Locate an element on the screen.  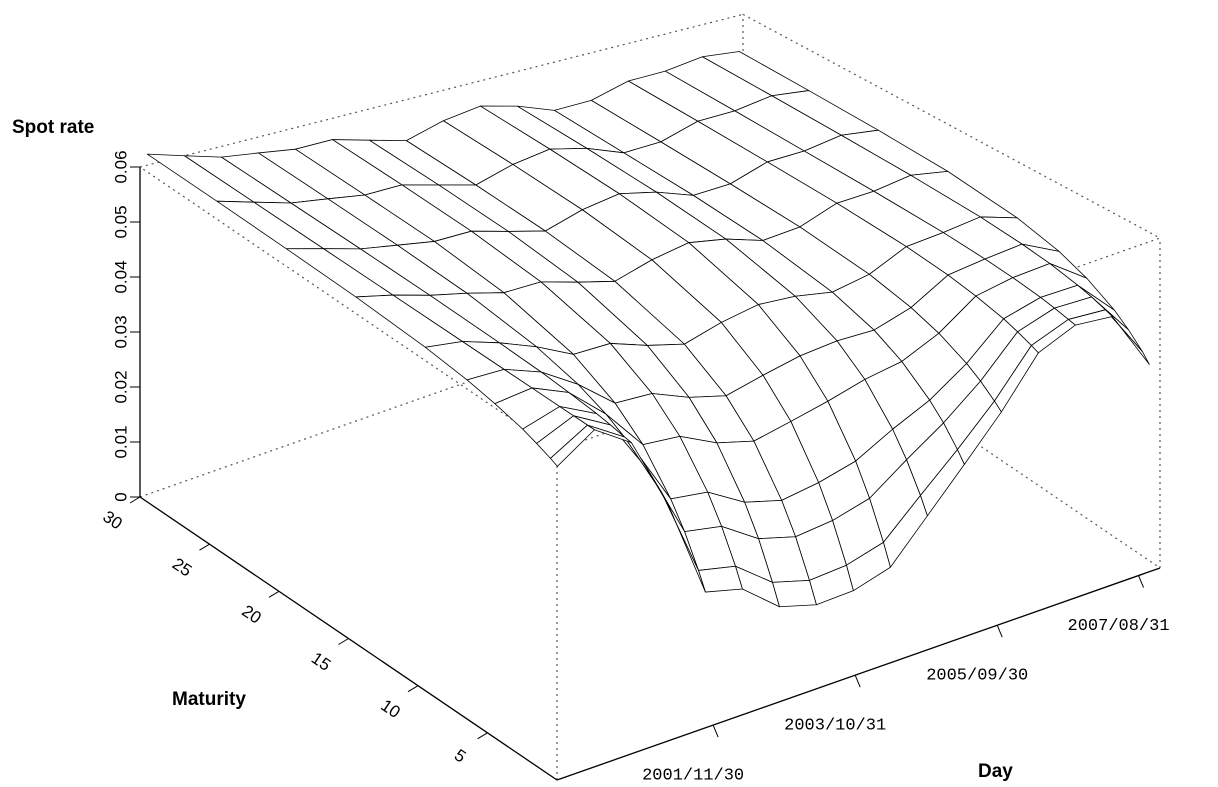
z-tick-label: 0.04 is located at coordinates (120, 276).